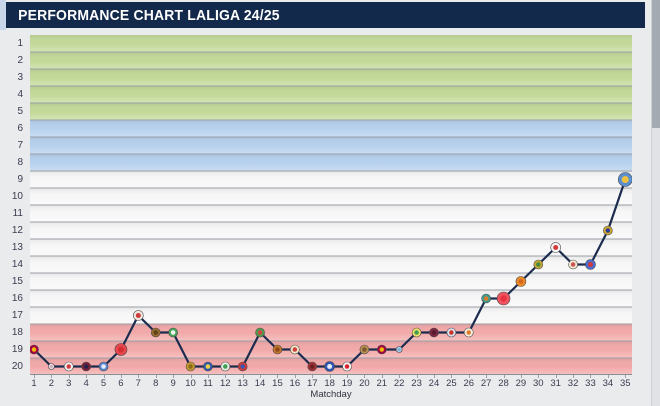 This screenshot has height=406, width=660. What do you see at coordinates (608, 383) in the screenshot?
I see `x-tick-label: 34` at bounding box center [608, 383].